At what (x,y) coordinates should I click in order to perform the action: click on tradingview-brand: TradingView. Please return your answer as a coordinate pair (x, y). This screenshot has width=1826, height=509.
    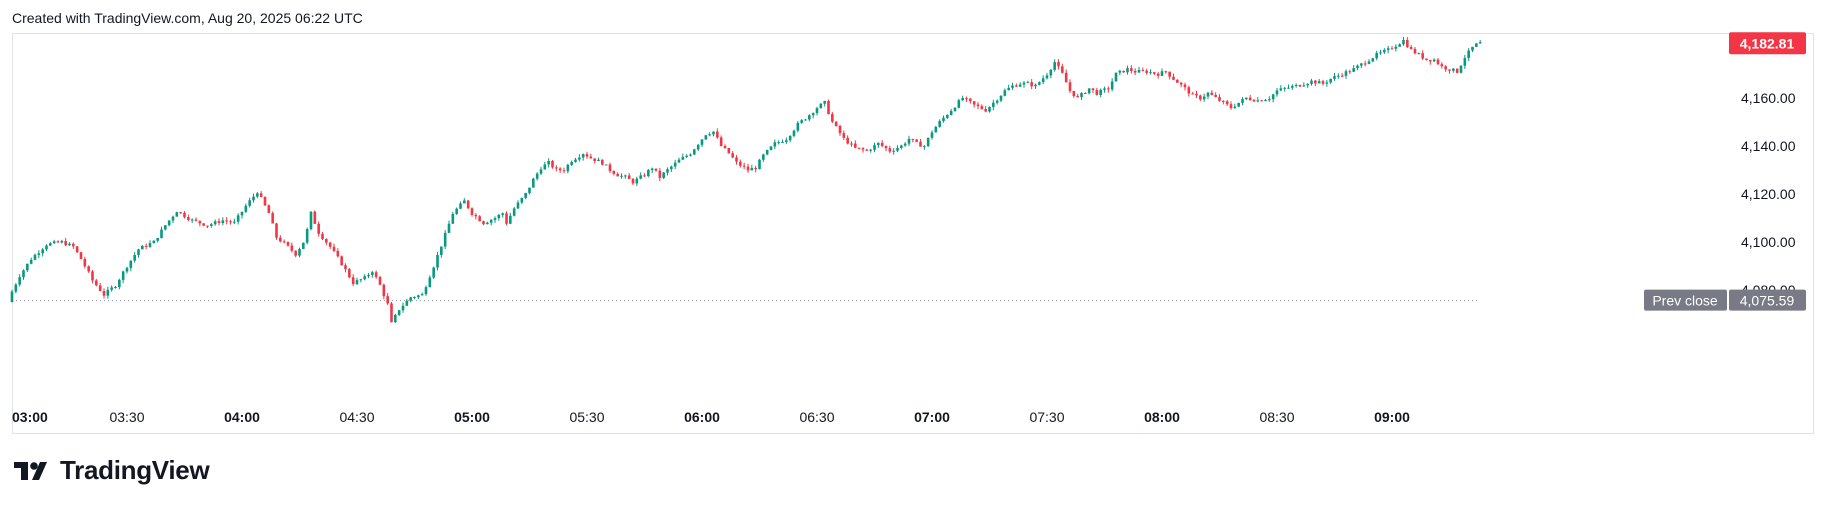
    Looking at the image, I should click on (112, 470).